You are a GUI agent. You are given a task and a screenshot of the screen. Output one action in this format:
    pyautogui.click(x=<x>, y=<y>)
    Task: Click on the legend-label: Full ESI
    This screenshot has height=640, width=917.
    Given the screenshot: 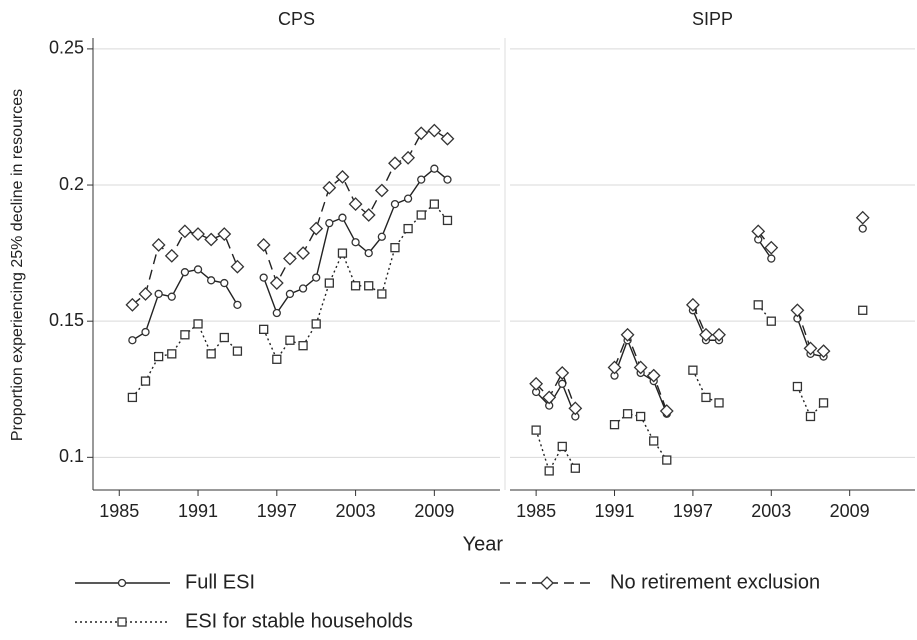 What is the action you would take?
    pyautogui.click(x=220, y=582)
    